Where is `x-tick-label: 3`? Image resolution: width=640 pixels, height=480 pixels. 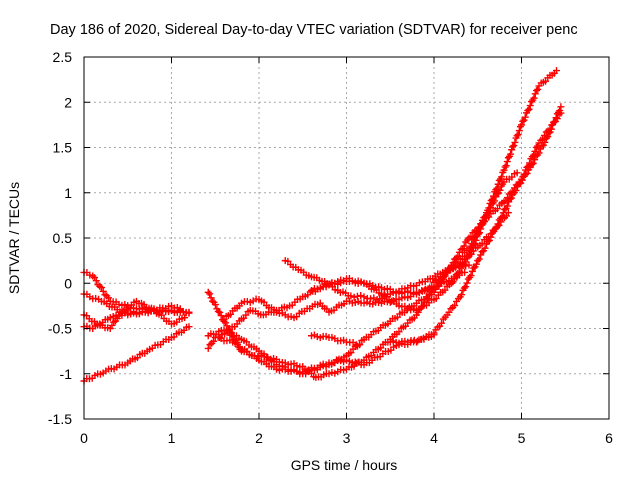 x-tick-label: 3 is located at coordinates (347, 438).